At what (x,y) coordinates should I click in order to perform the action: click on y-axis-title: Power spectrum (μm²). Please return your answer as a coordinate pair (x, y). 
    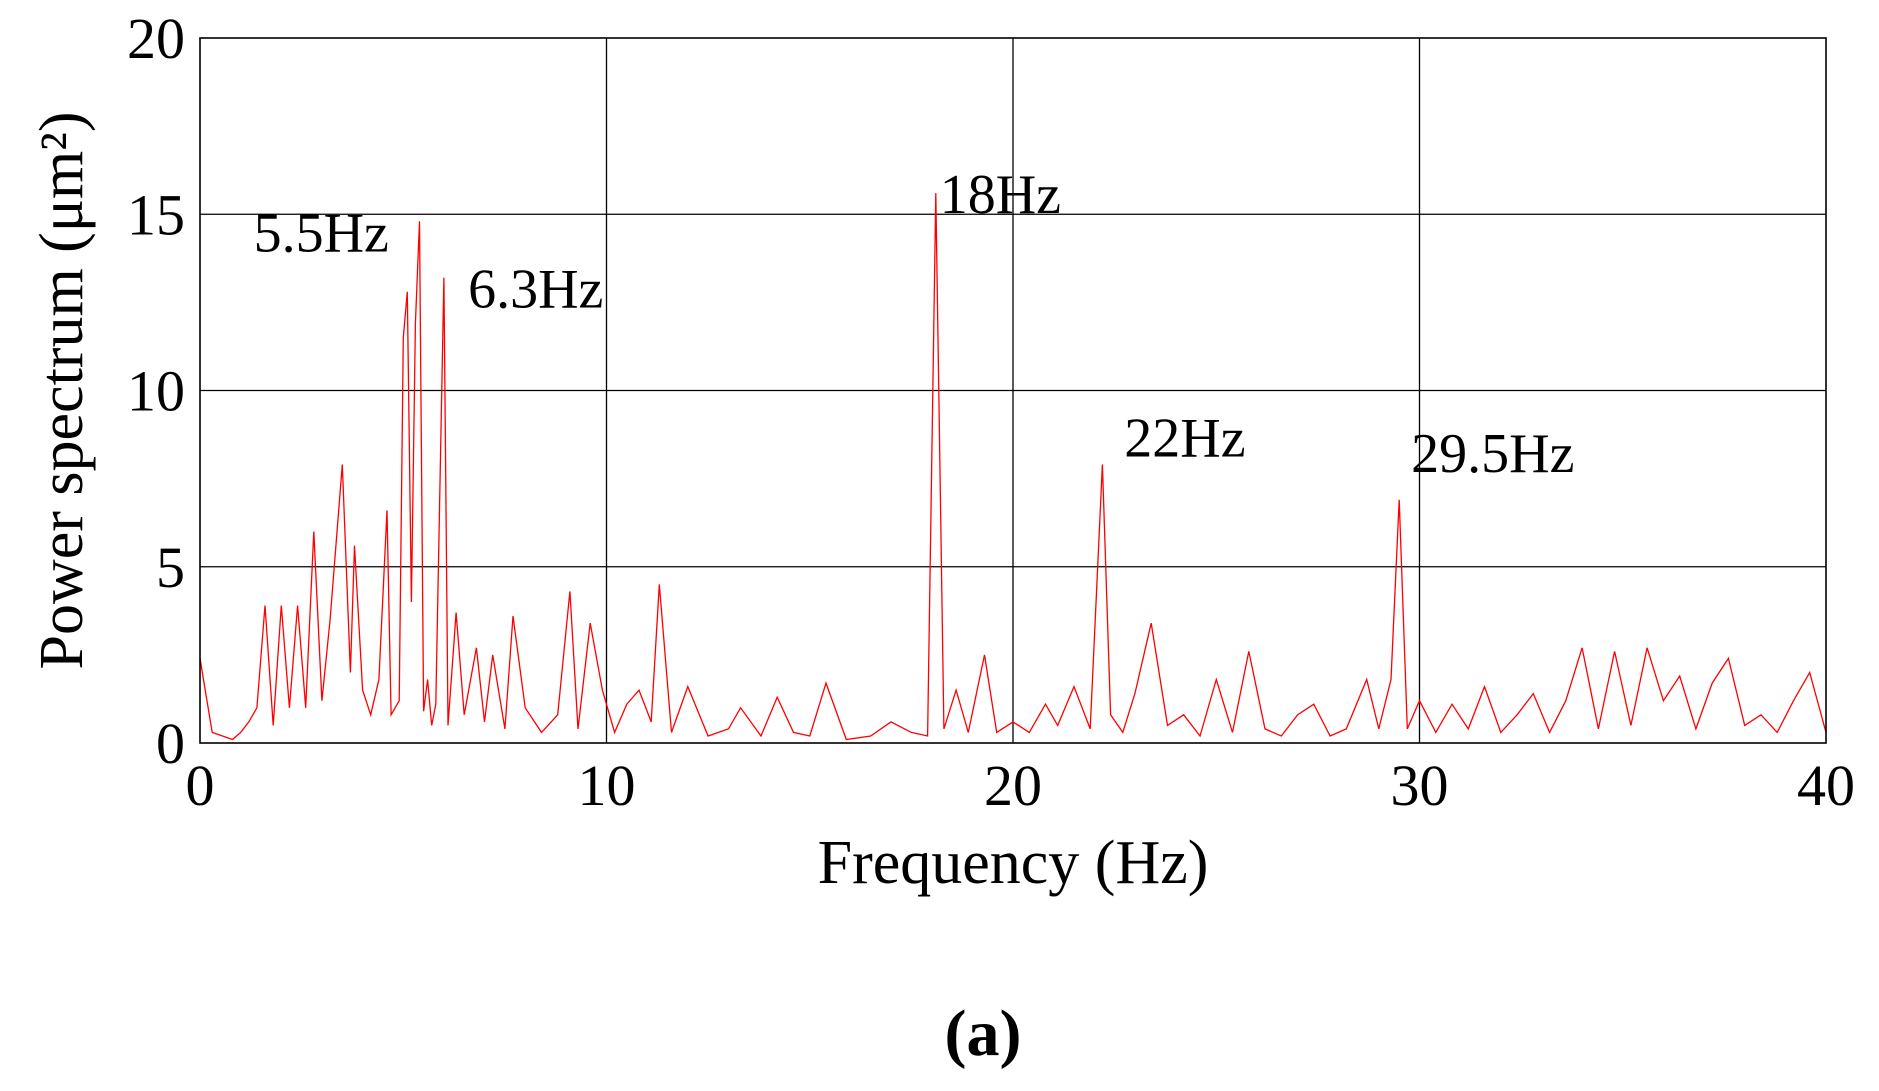
    Looking at the image, I should click on (62, 390).